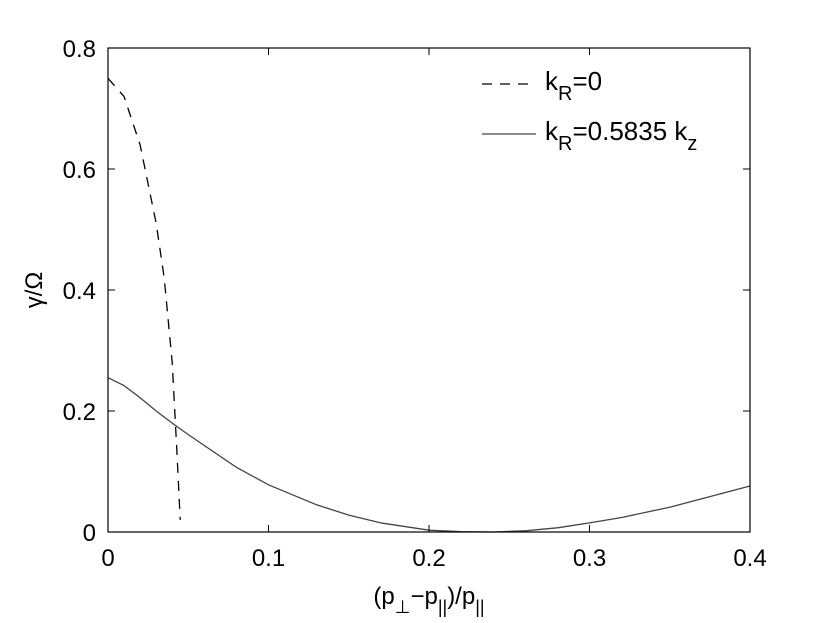 The image size is (830, 623). What do you see at coordinates (89, 533) in the screenshot?
I see `y-tick-label: 0` at bounding box center [89, 533].